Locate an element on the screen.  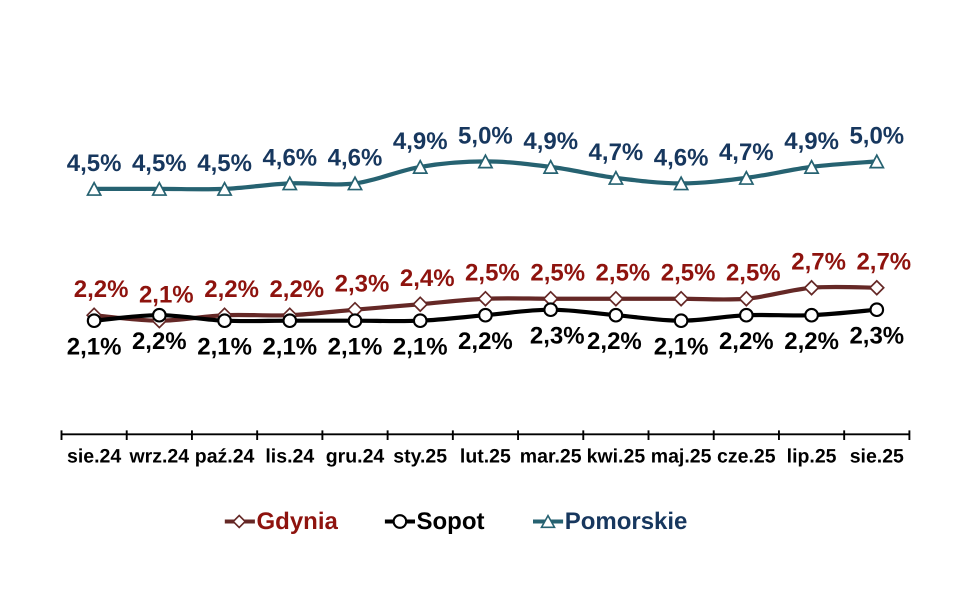
svg-text: sie.25 is located at coordinates (877, 457).